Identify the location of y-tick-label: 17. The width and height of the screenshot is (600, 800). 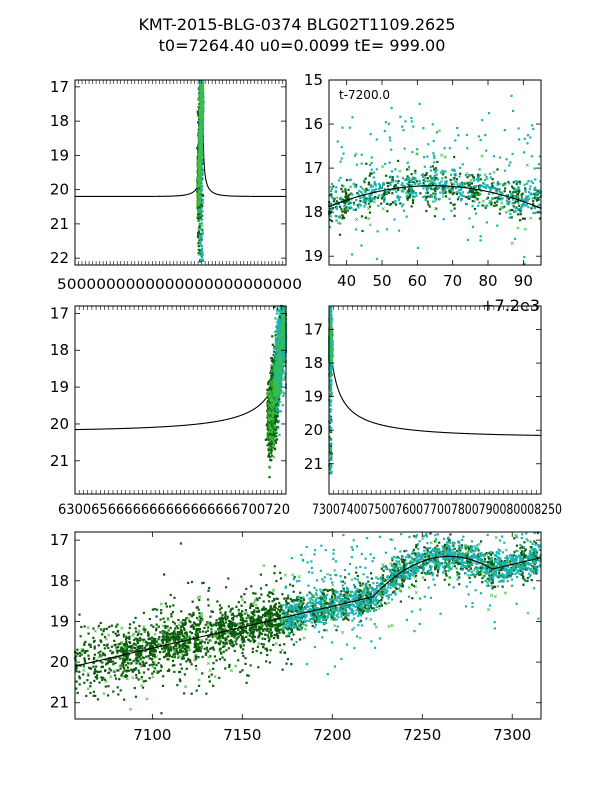
(59, 87).